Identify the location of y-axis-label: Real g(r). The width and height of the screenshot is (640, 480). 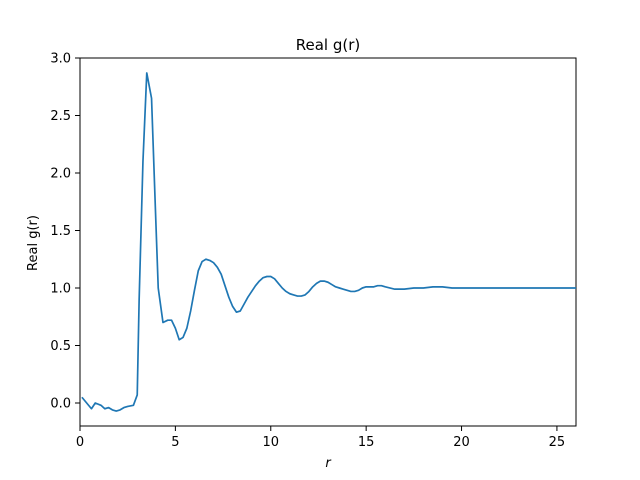
(33, 243).